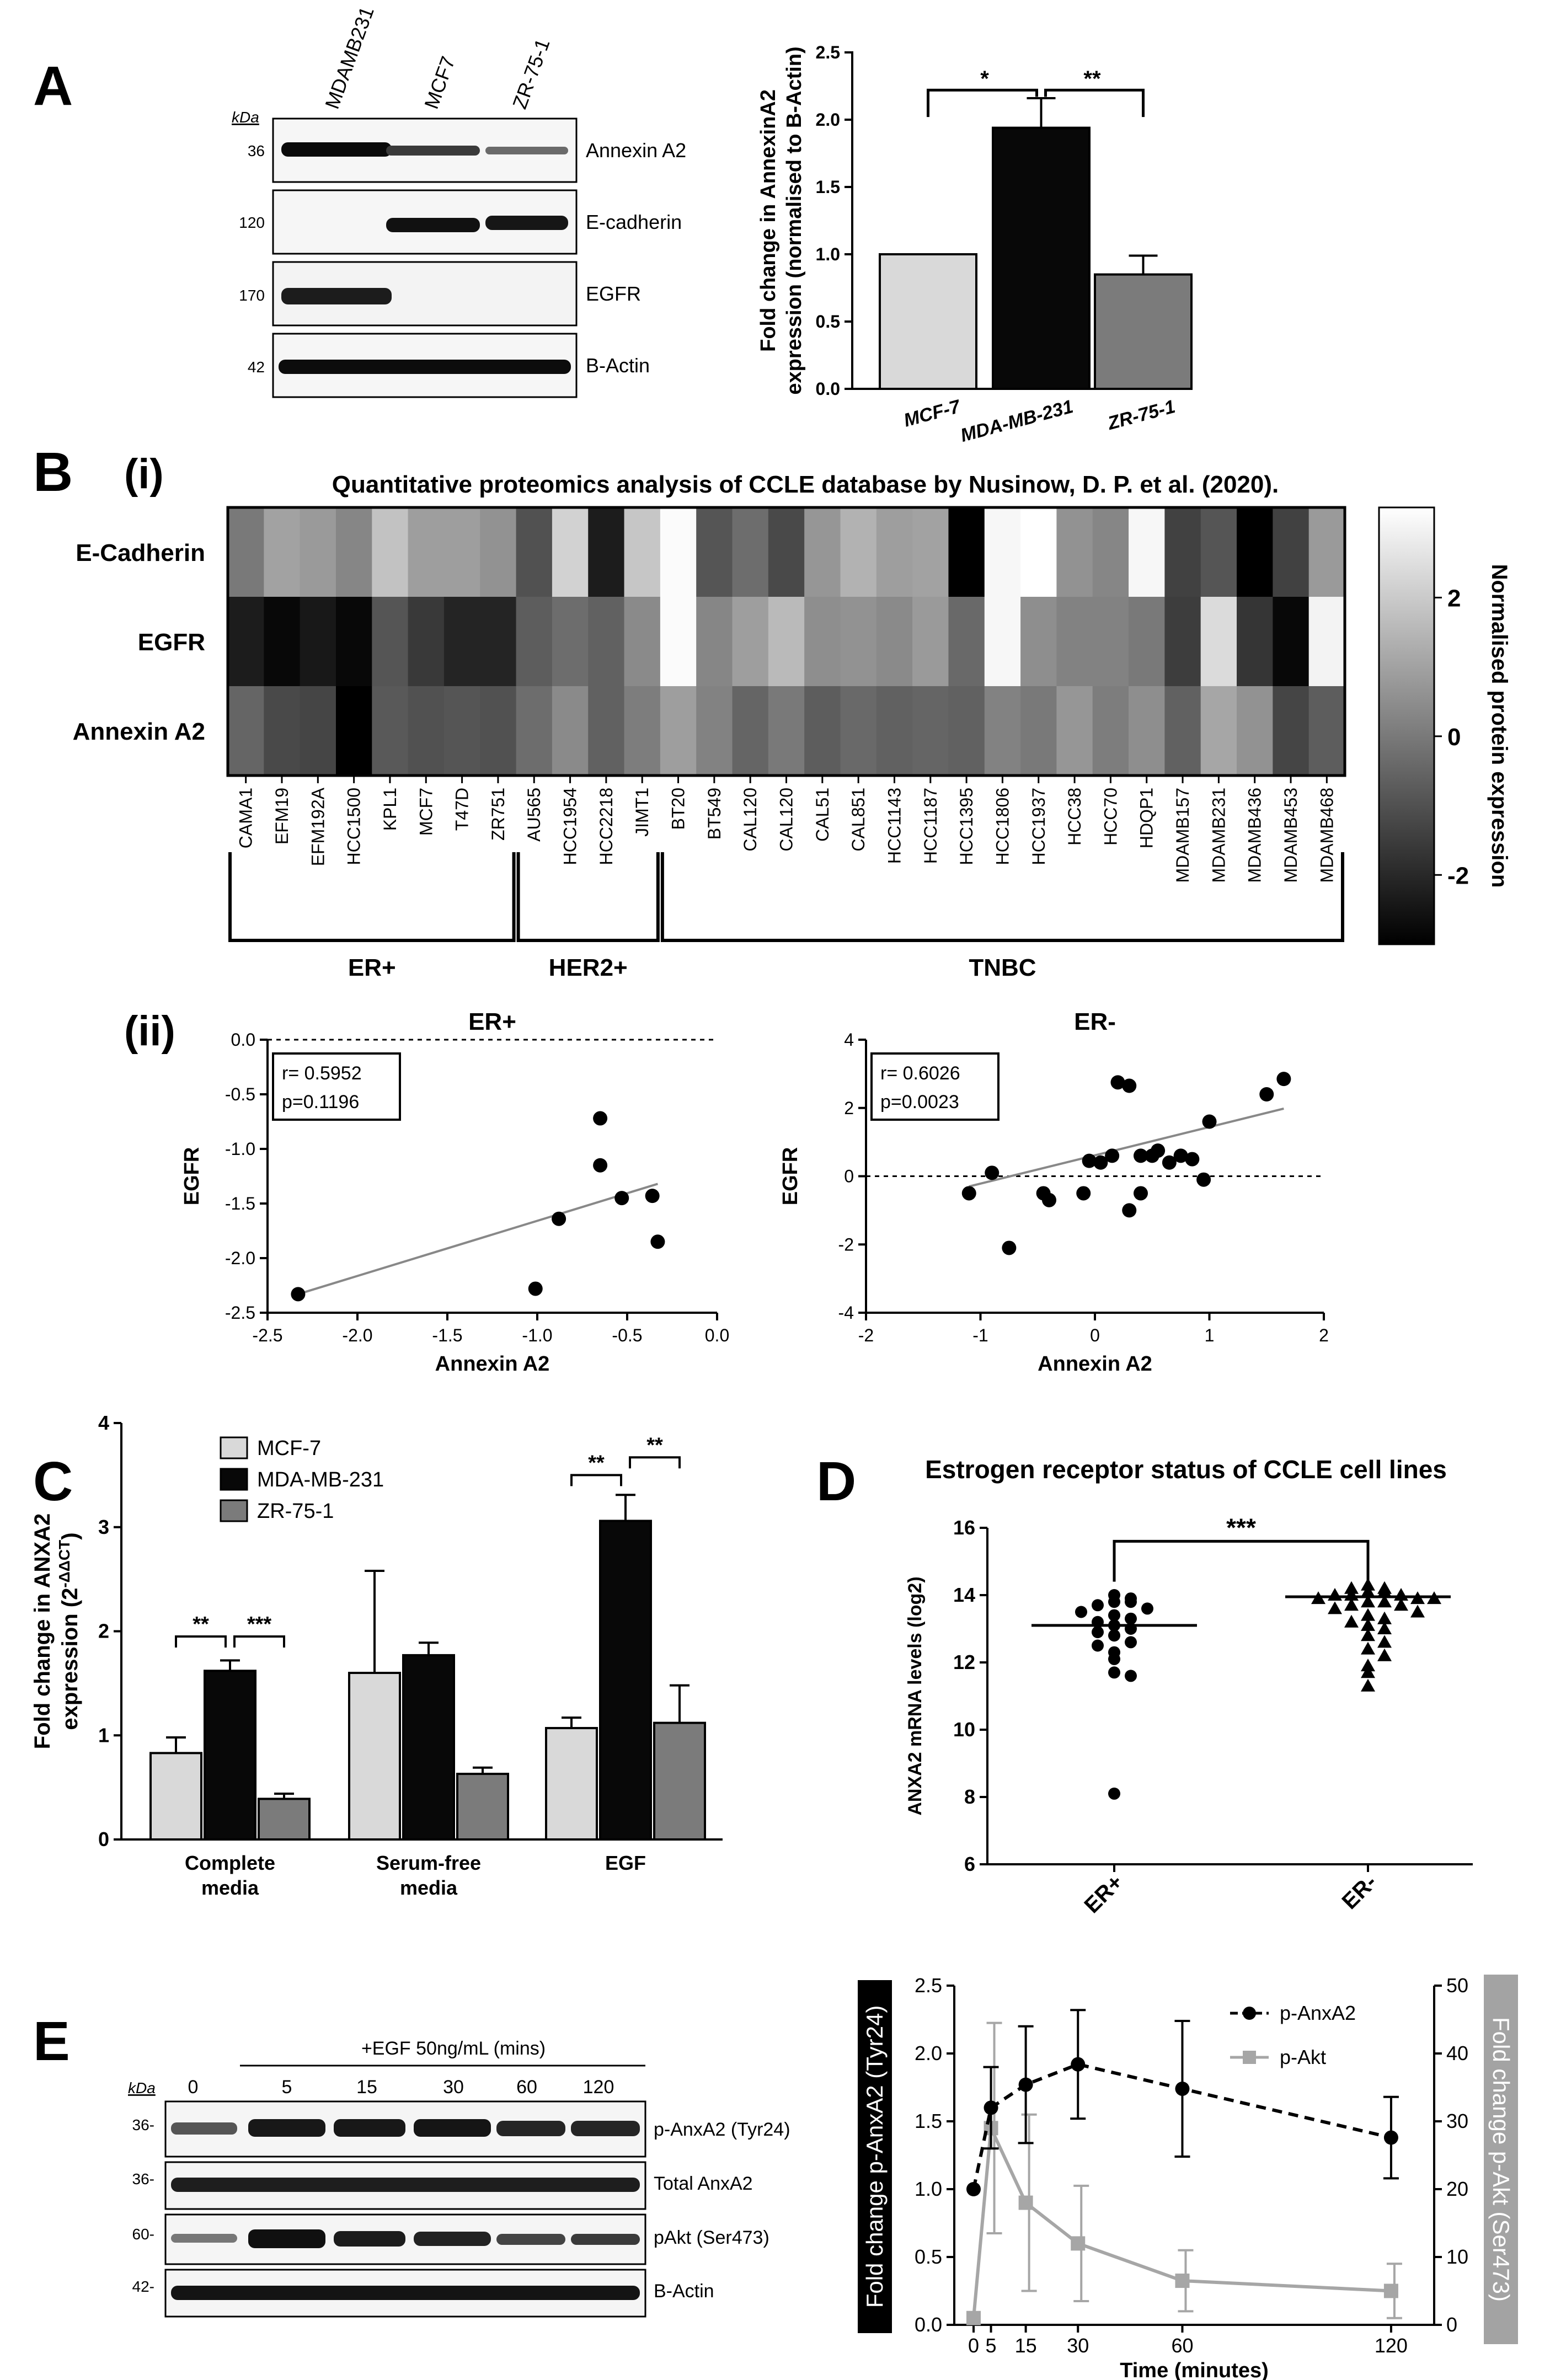  Describe the element at coordinates (1002, 826) in the screenshot. I see `col-label: HCC1806` at that location.